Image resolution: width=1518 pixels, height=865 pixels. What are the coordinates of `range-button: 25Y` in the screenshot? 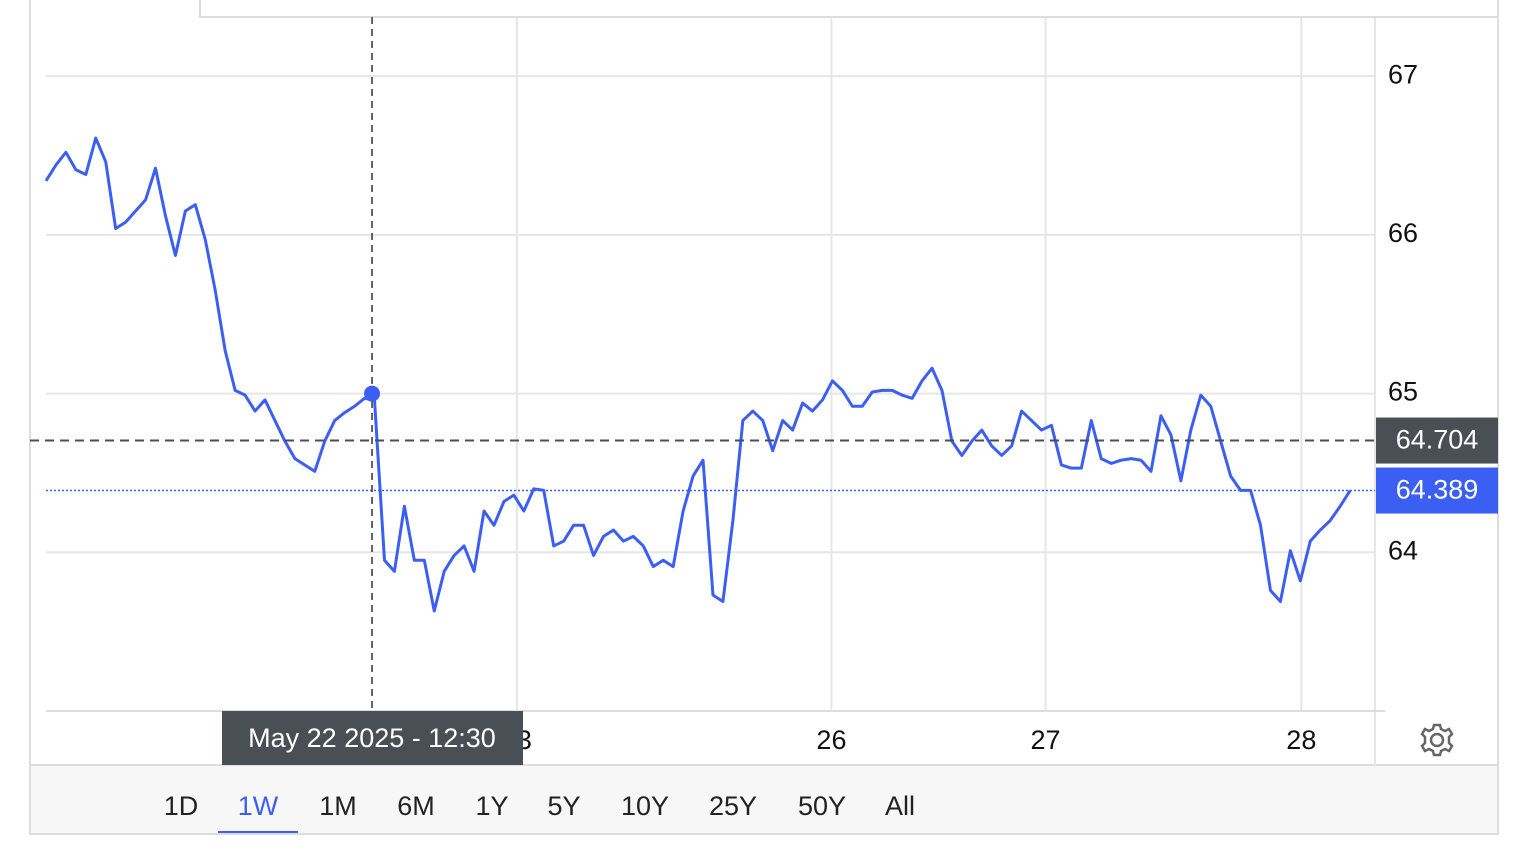 It's located at (733, 806).